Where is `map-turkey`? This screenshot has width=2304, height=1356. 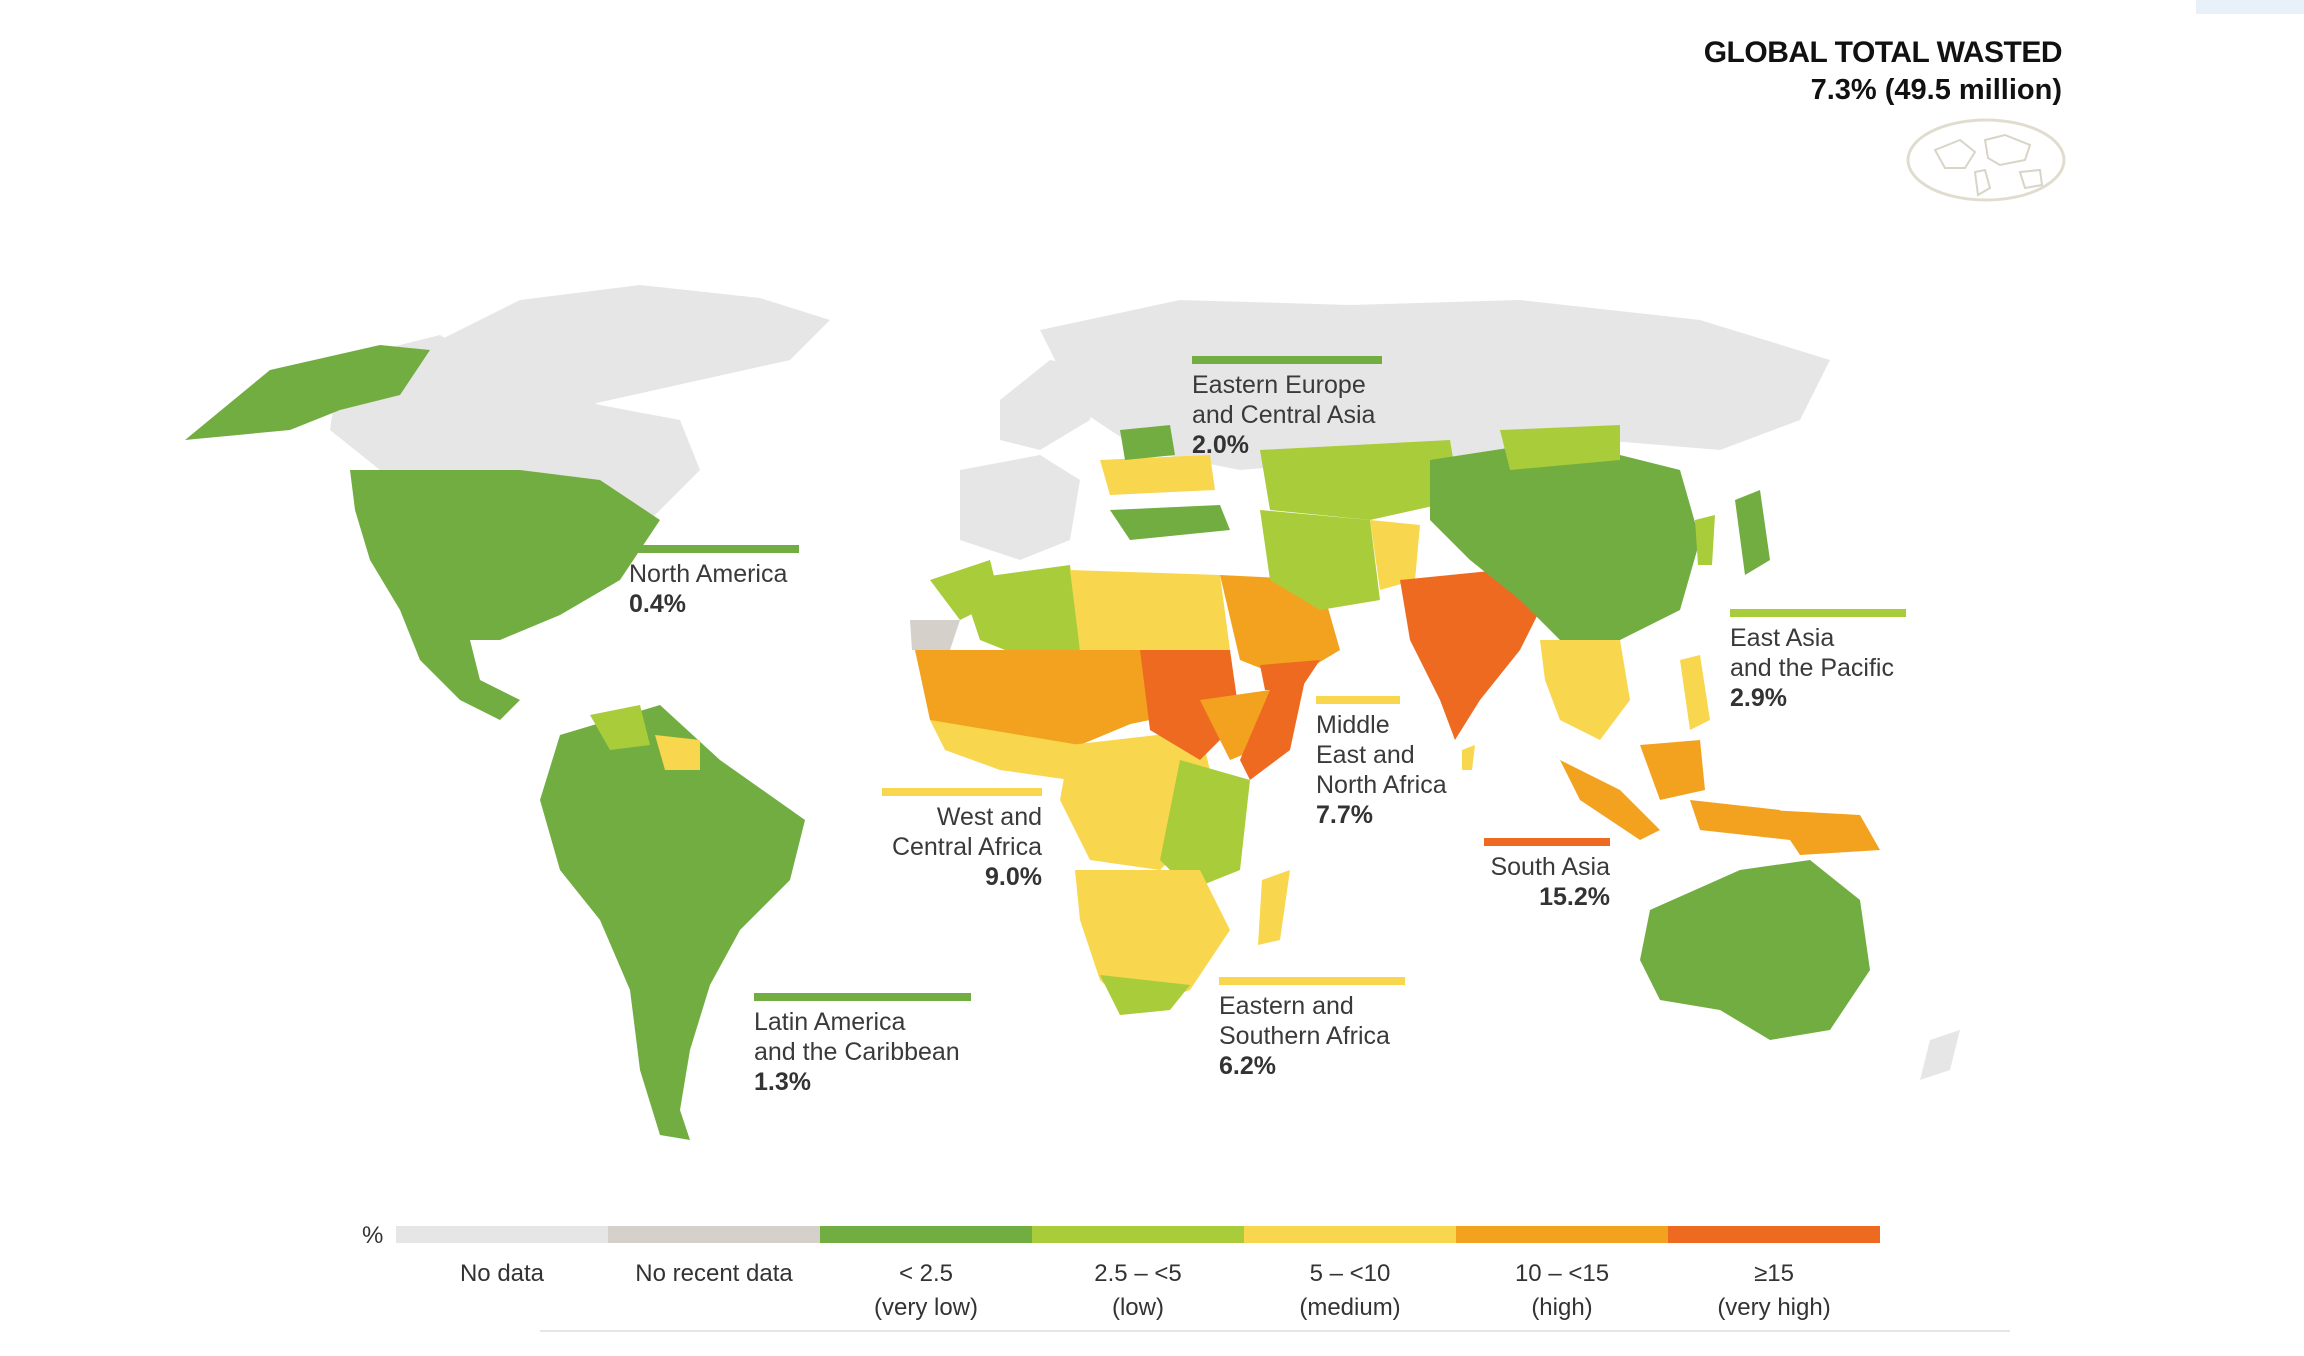
map-turkey is located at coordinates (1170, 522).